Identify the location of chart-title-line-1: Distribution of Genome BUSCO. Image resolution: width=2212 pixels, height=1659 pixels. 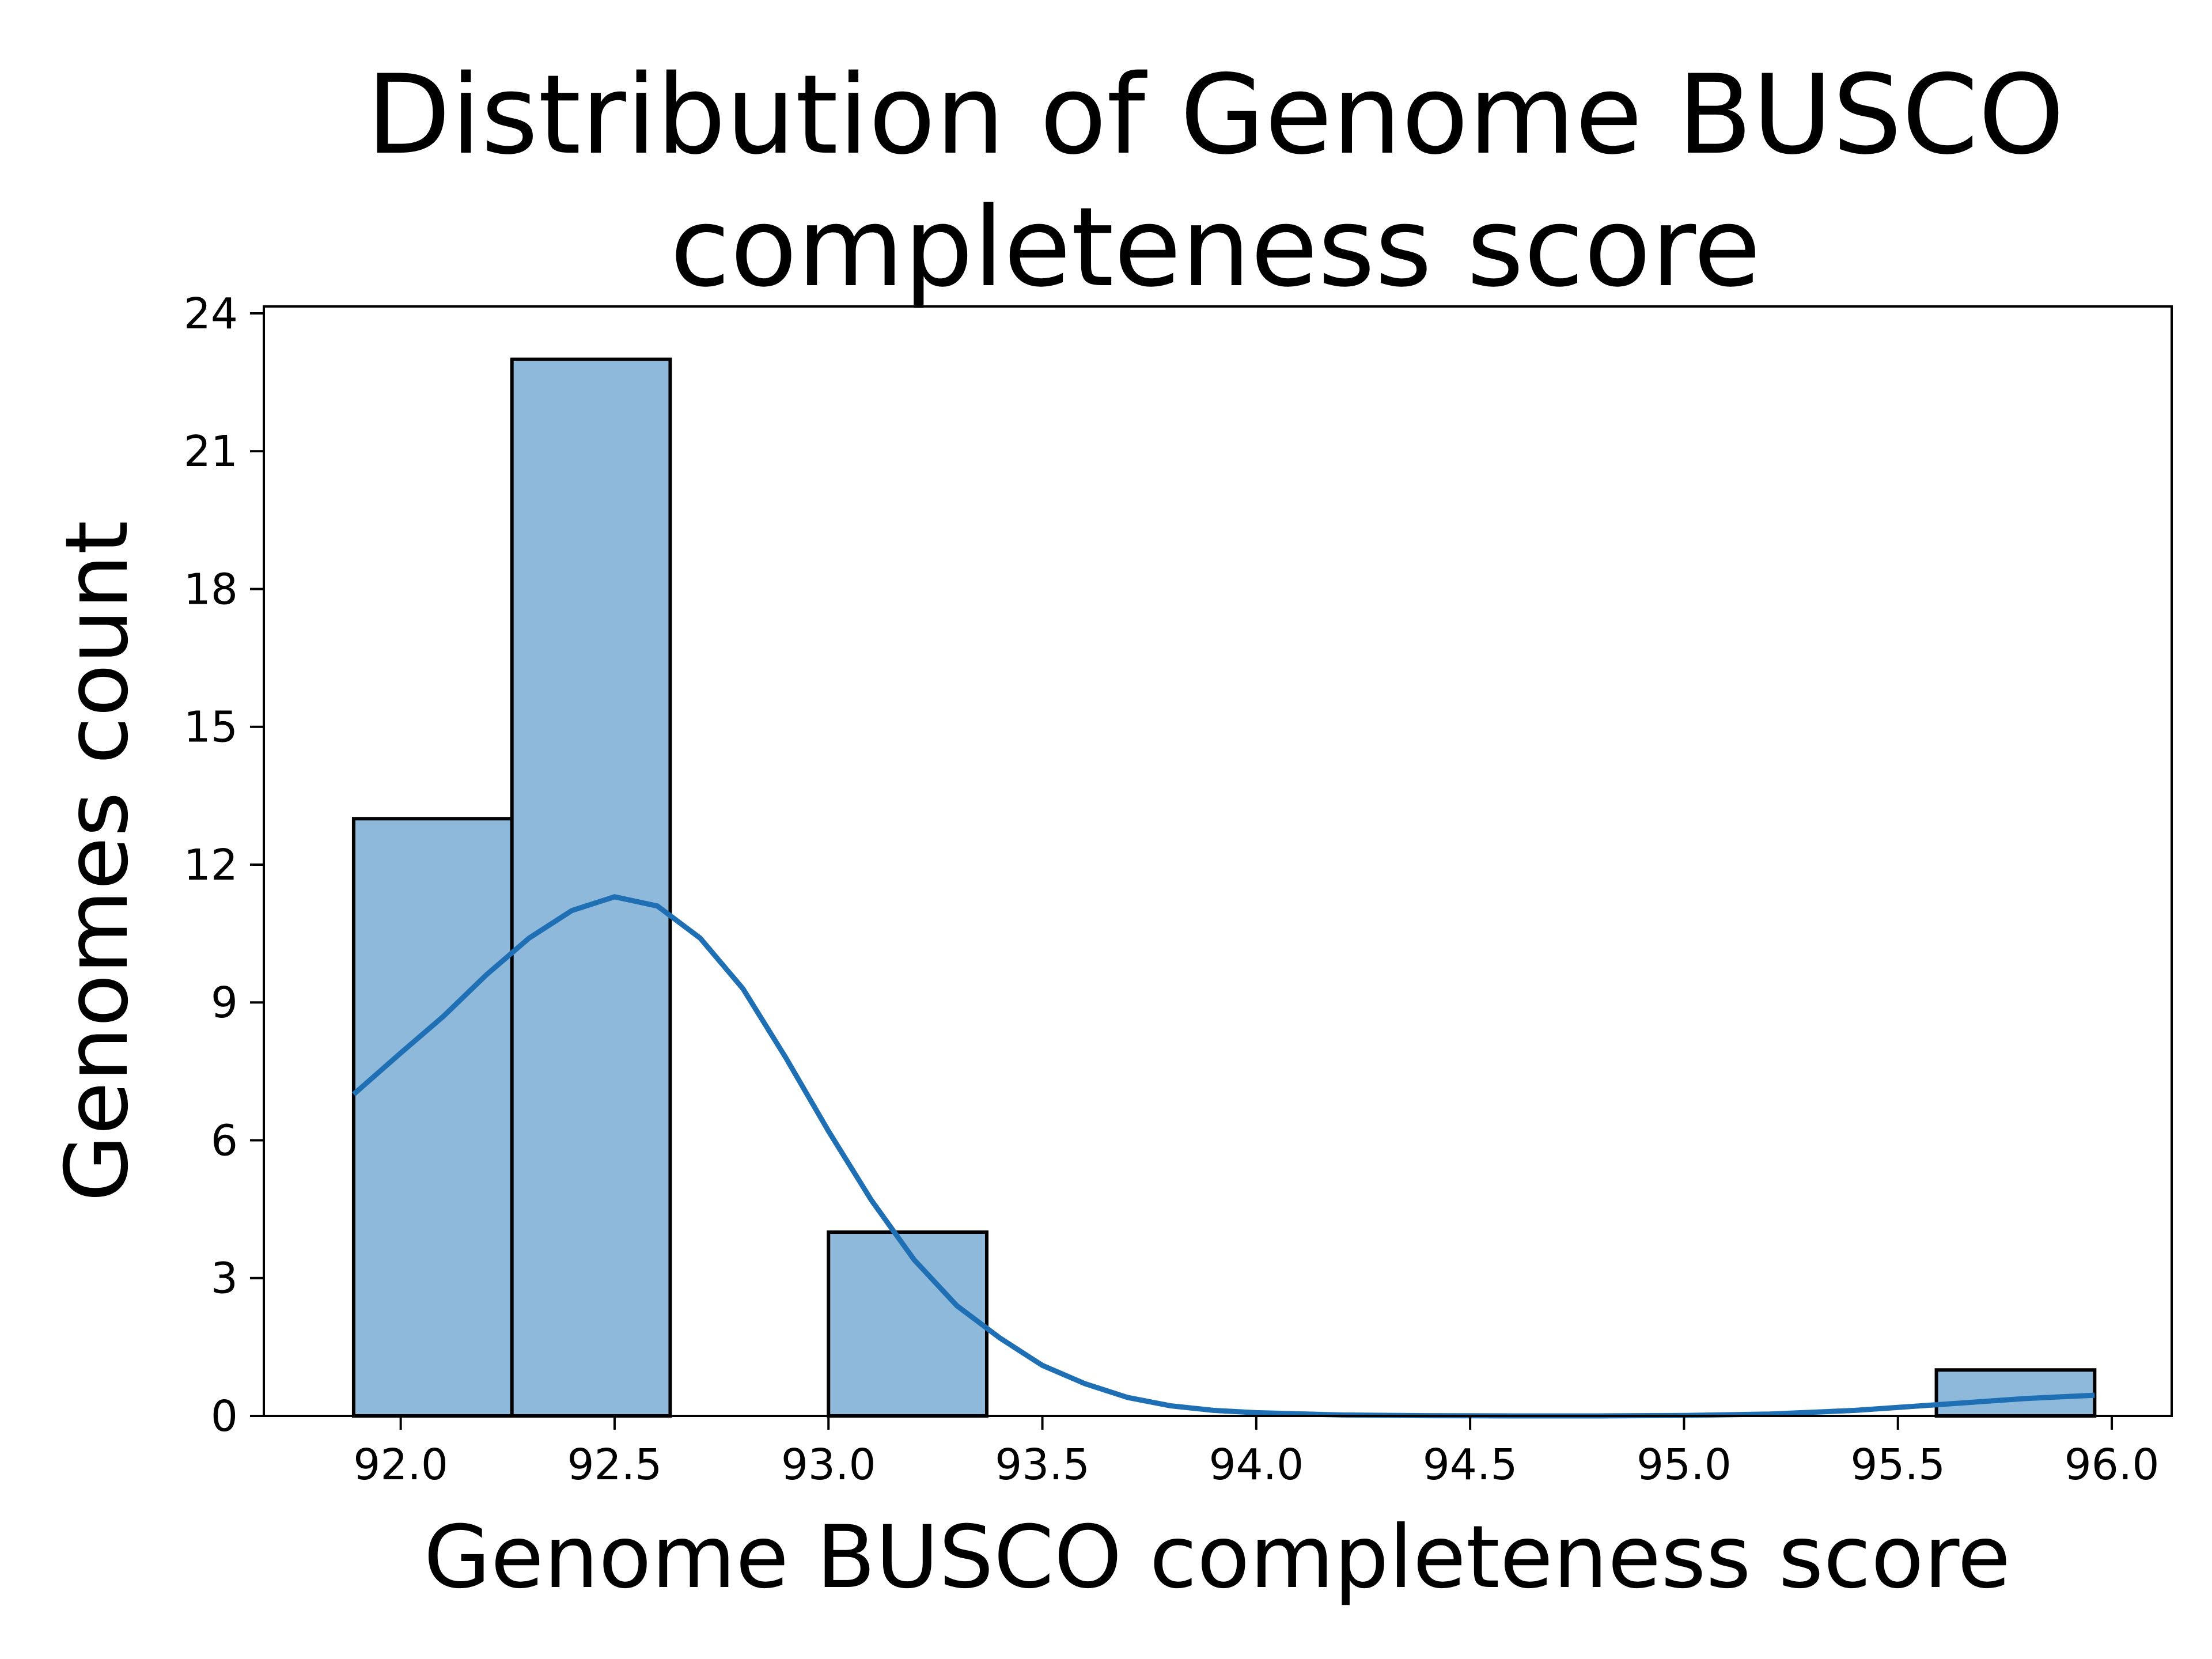
(1215, 115).